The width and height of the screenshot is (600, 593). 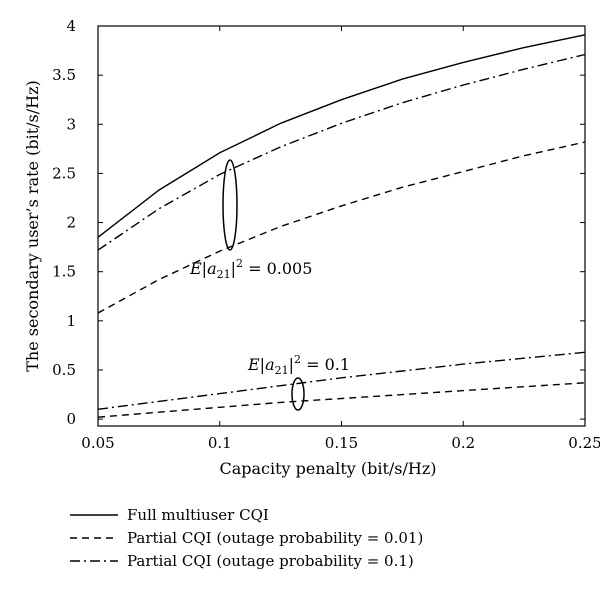 I want to click on x-tick-label: 0.25, so click(x=584, y=443).